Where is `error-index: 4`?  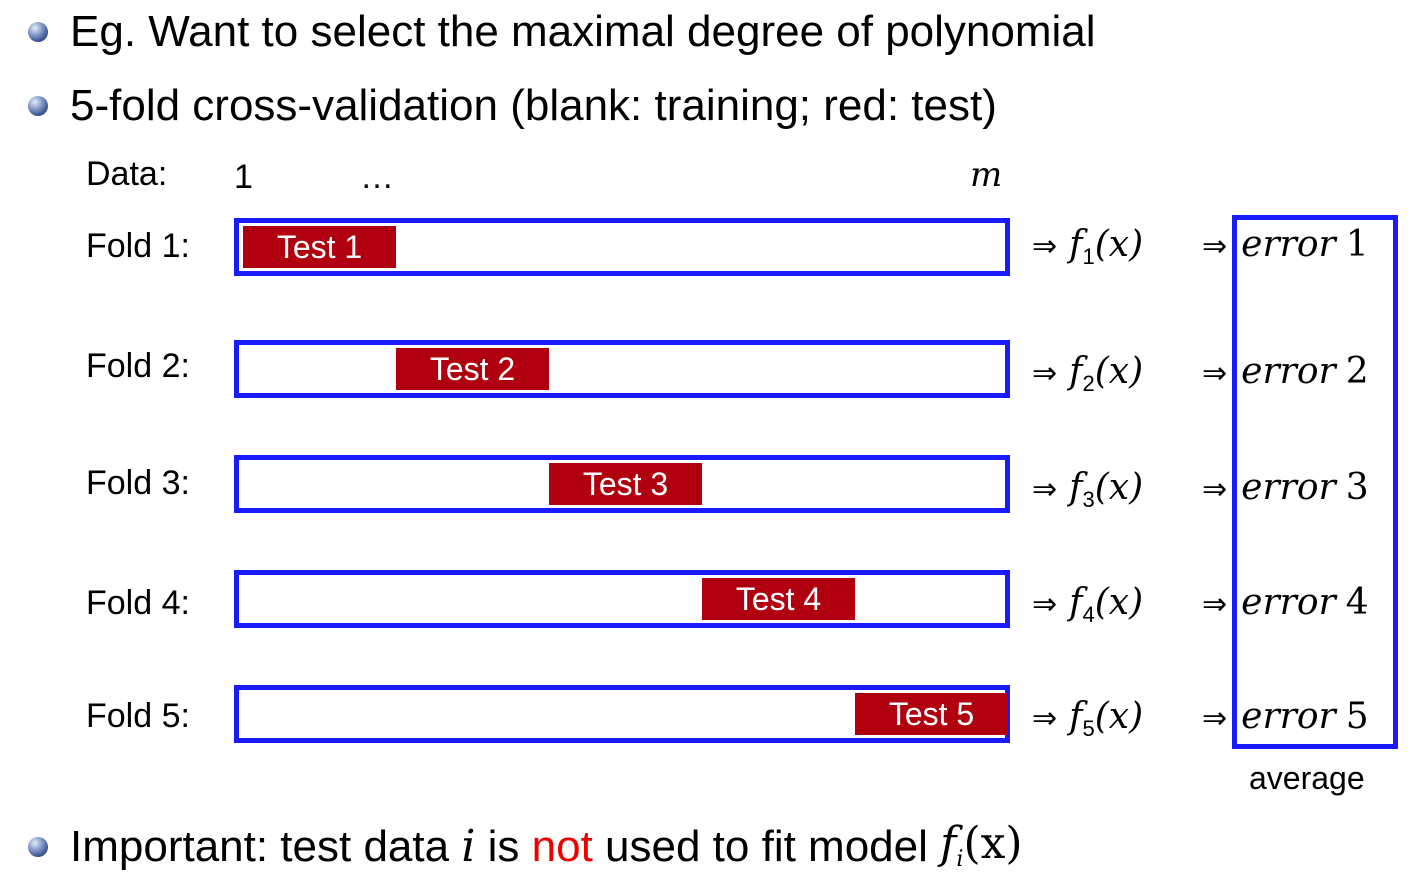 error-index: 4 is located at coordinates (1357, 602).